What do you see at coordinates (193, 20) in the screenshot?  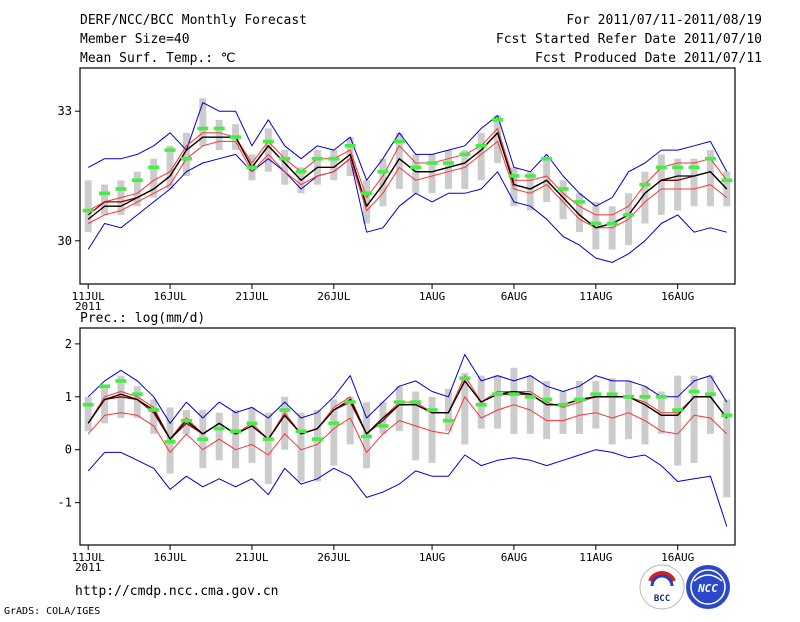 I see `header-title: DERF/NCC/BCC Monthly Forecast` at bounding box center [193, 20].